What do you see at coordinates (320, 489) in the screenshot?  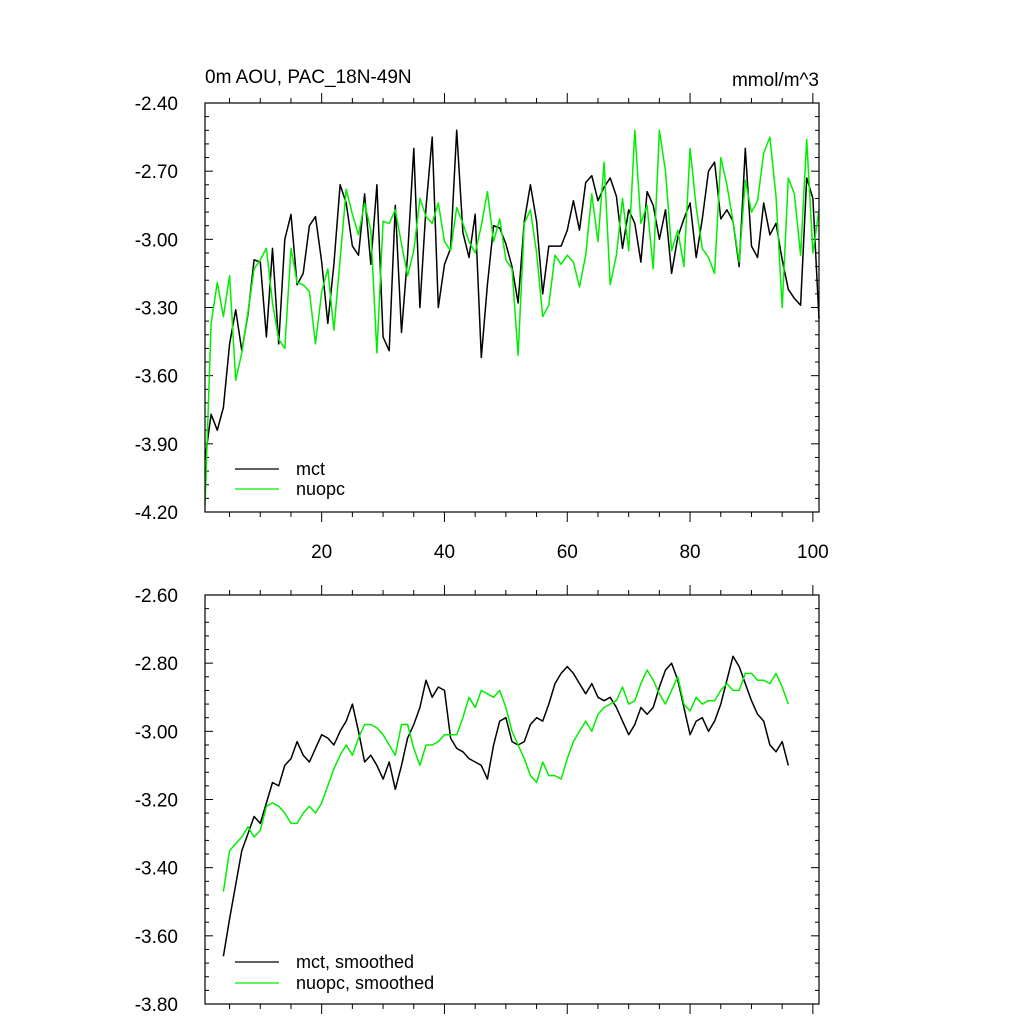 I see `legend-label-nuopc: nuopc` at bounding box center [320, 489].